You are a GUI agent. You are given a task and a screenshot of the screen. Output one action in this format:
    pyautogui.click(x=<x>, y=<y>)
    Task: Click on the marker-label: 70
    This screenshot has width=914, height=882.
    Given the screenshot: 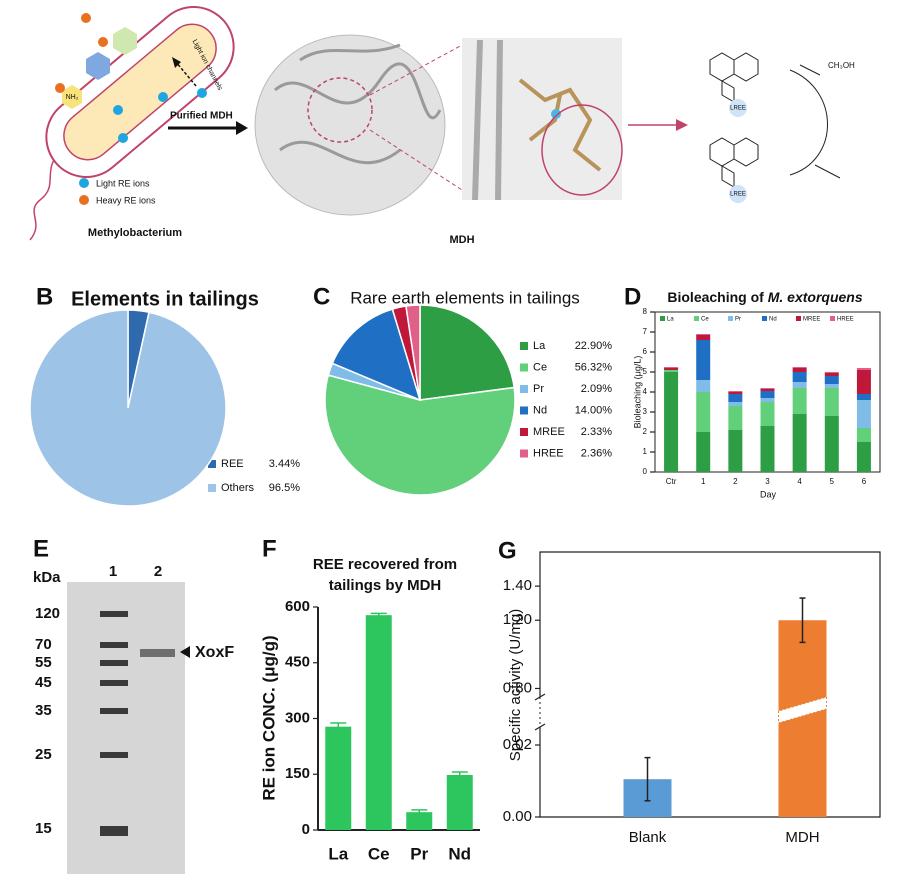 What is the action you would take?
    pyautogui.click(x=43, y=644)
    